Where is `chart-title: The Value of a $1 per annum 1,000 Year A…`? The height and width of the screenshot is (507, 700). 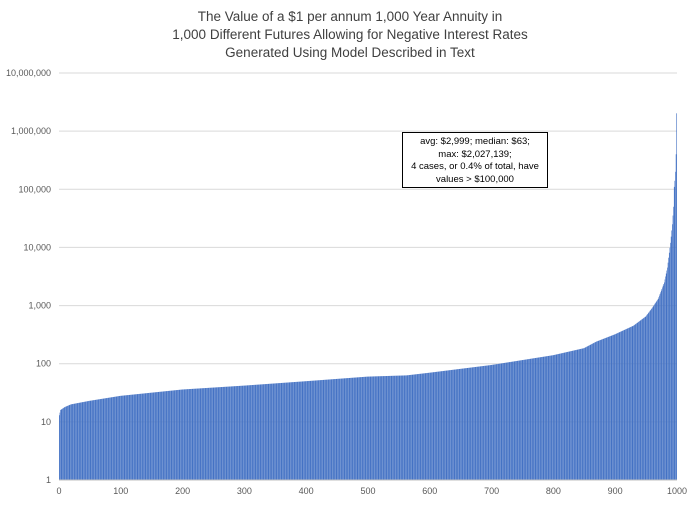
chart-title: The Value of a $1 per annum 1,000 Year A… is located at coordinates (350, 35).